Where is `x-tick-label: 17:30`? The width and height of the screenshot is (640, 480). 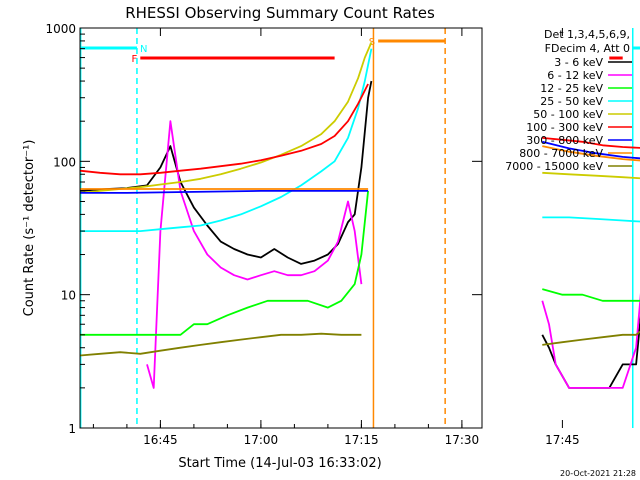 x-tick-label: 17:30 is located at coordinates (462, 440).